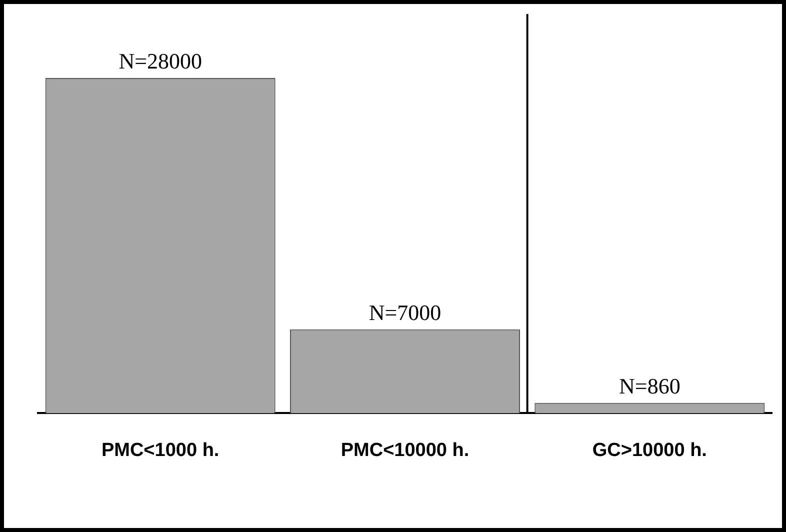 The image size is (786, 532). I want to click on x-tick-label: PMC<10000 h., so click(405, 450).